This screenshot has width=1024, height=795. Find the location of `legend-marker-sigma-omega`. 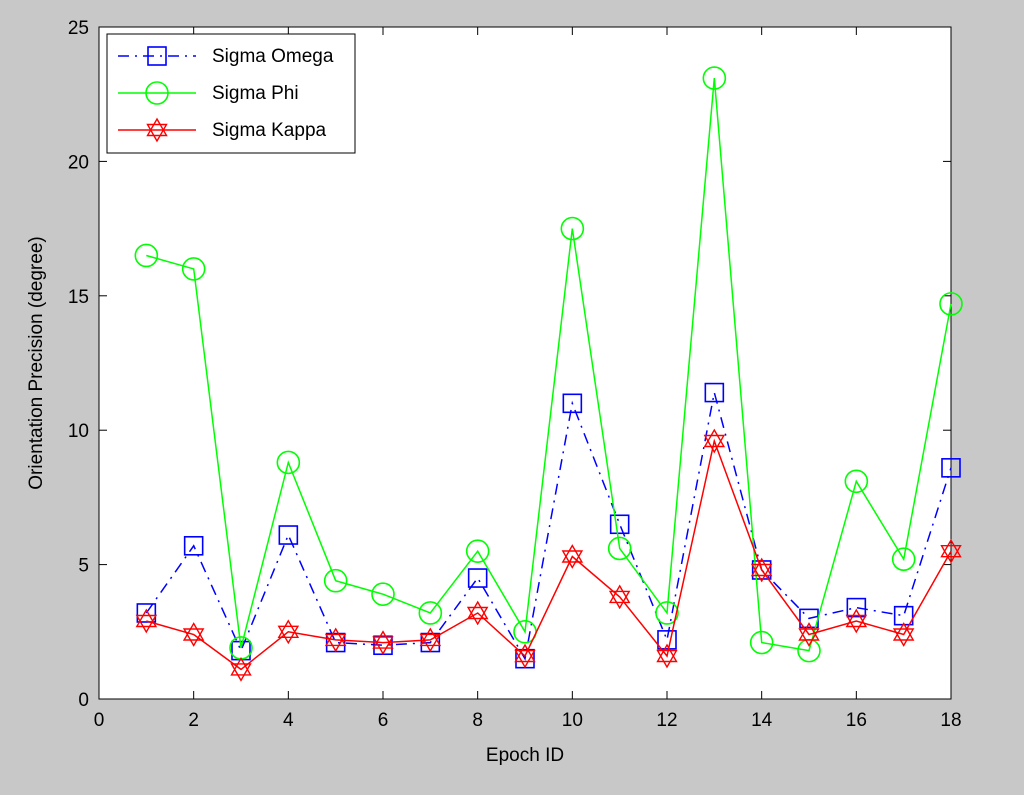

legend-marker-sigma-omega is located at coordinates (157, 56).